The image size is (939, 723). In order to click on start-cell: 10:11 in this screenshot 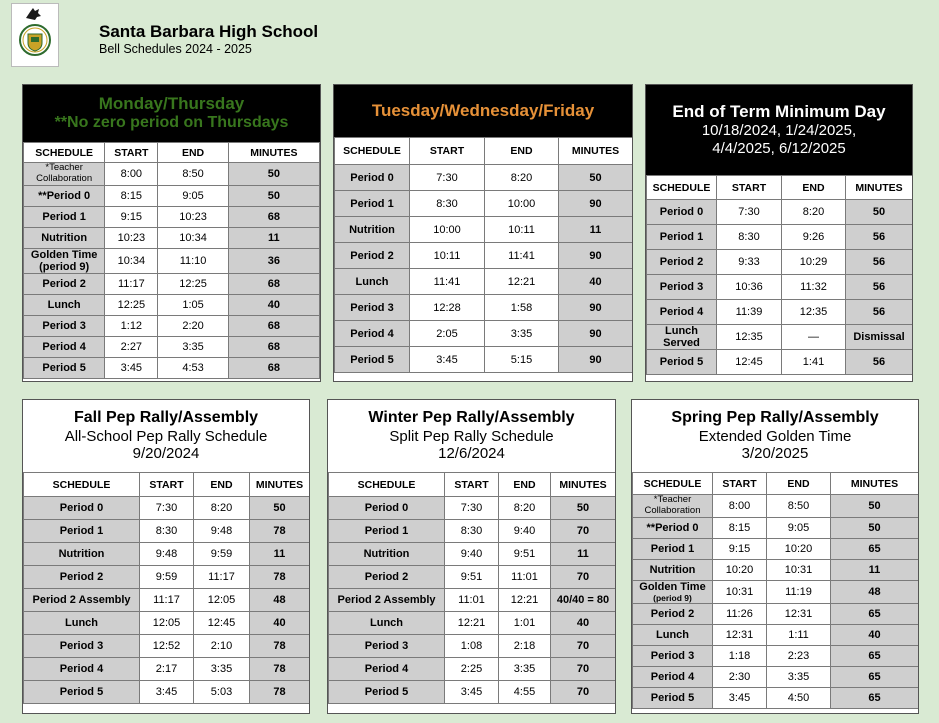, I will do `click(447, 255)`.